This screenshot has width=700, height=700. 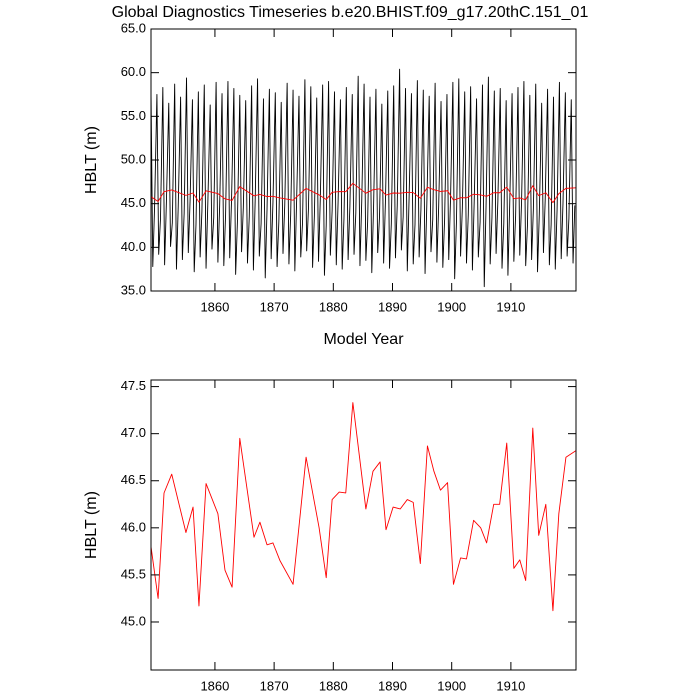 What do you see at coordinates (133, 432) in the screenshot?
I see `y-tick-label: 47.0` at bounding box center [133, 432].